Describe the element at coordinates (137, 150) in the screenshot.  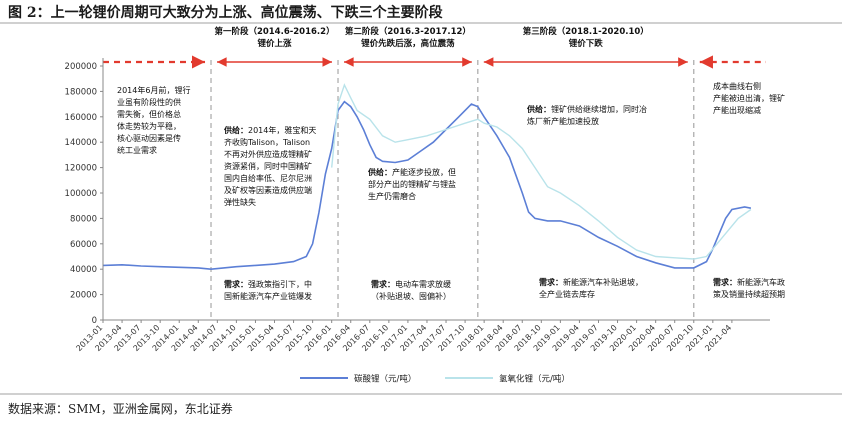
I see `annotation-line: 统工业需求` at that location.